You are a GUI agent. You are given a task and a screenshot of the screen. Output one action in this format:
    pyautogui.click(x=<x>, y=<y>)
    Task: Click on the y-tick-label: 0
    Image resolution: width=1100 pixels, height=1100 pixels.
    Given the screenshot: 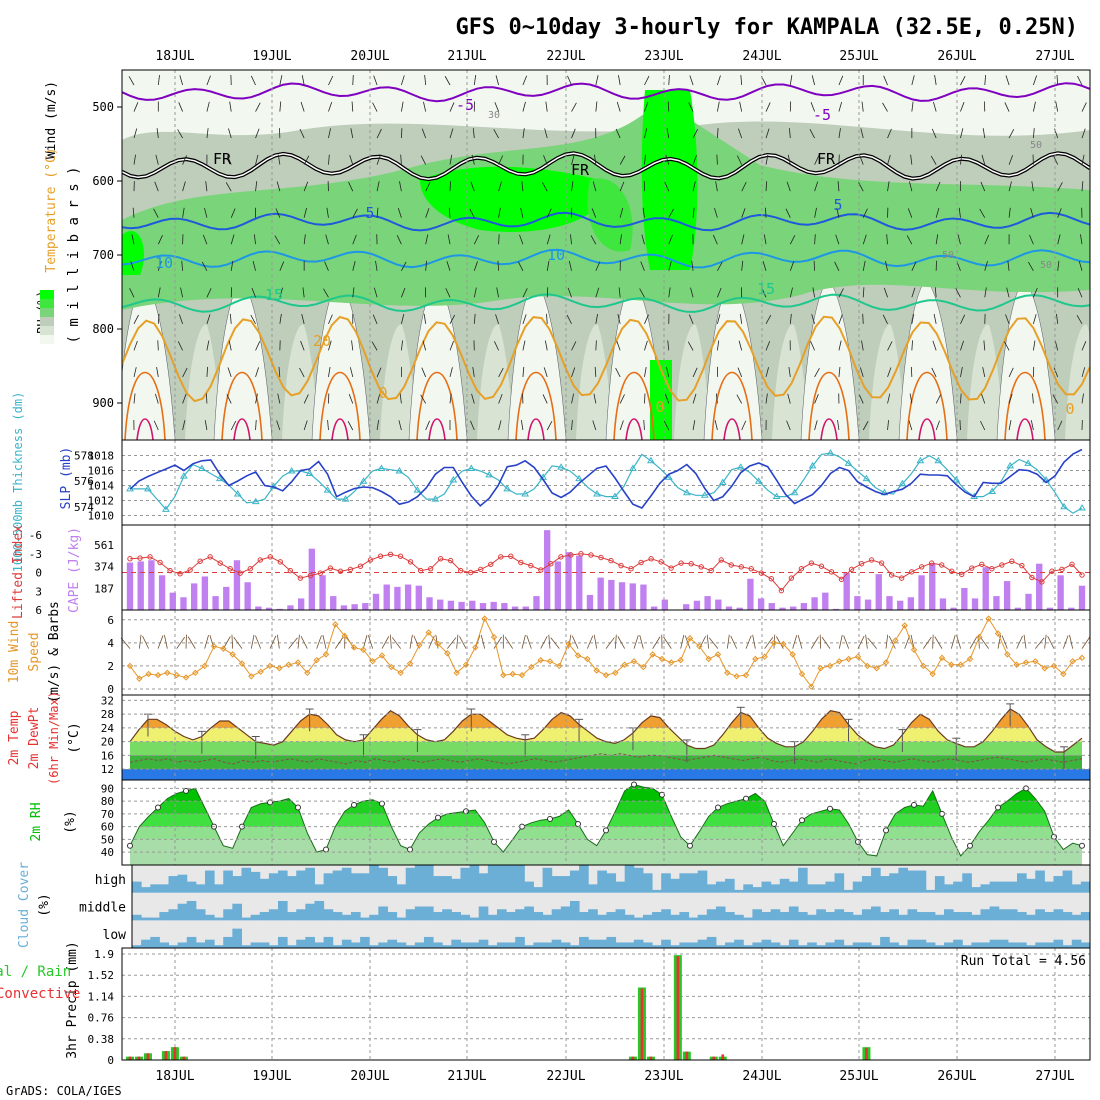 What is the action you would take?
    pyautogui.click(x=110, y=689)
    